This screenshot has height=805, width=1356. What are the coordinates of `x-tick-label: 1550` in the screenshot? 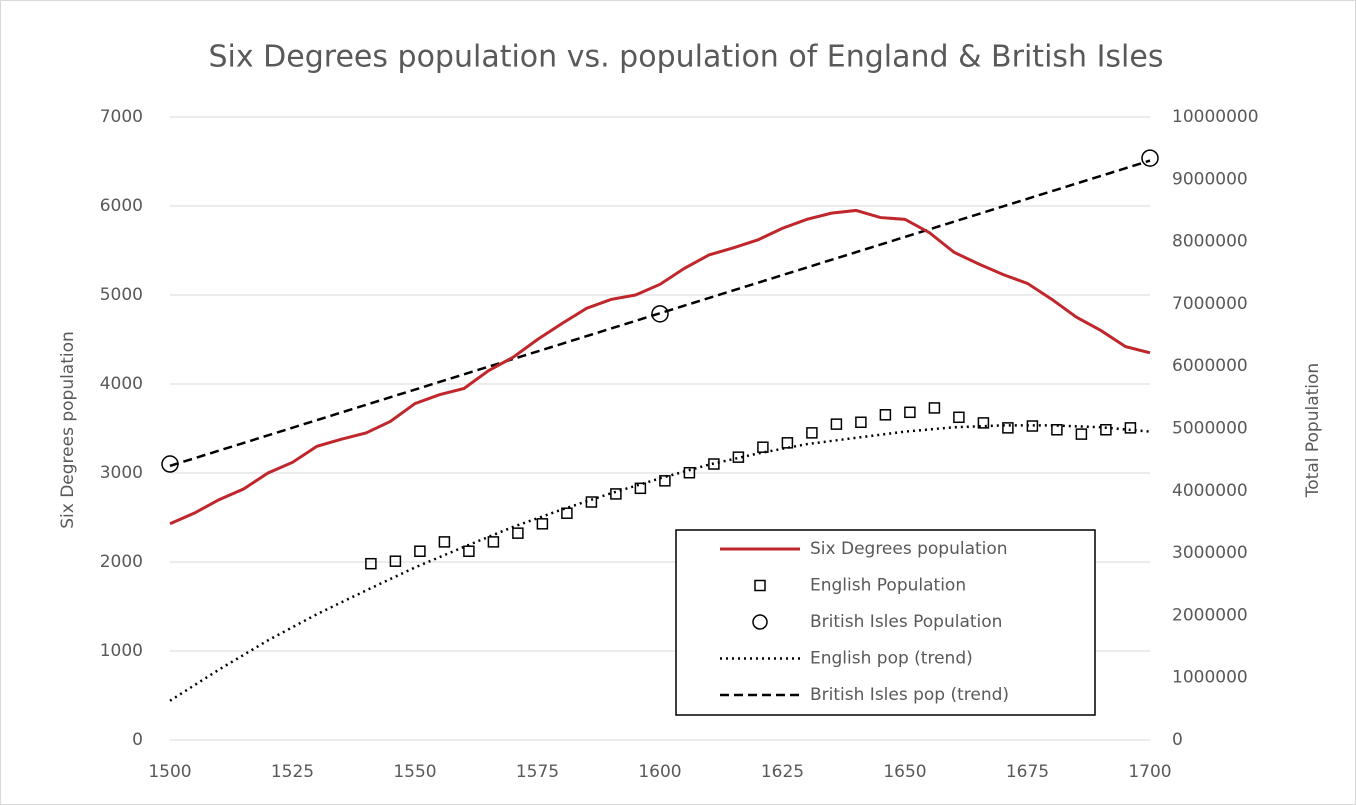 It's located at (414, 772).